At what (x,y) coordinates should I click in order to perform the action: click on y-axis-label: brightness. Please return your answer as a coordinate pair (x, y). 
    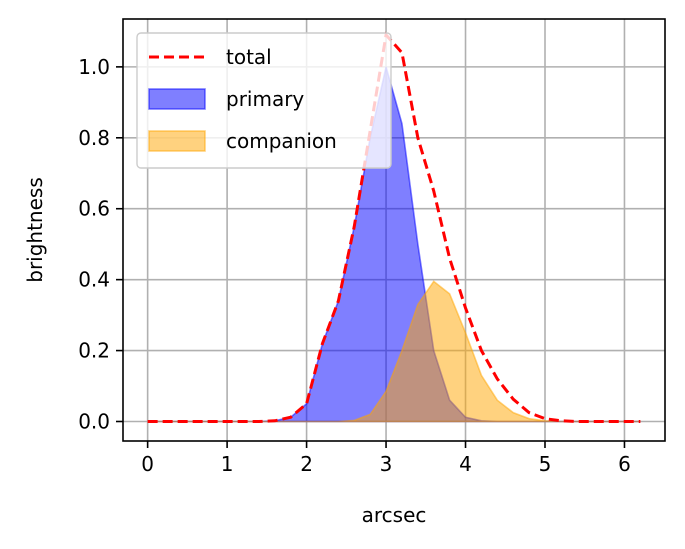
    Looking at the image, I should click on (35, 230).